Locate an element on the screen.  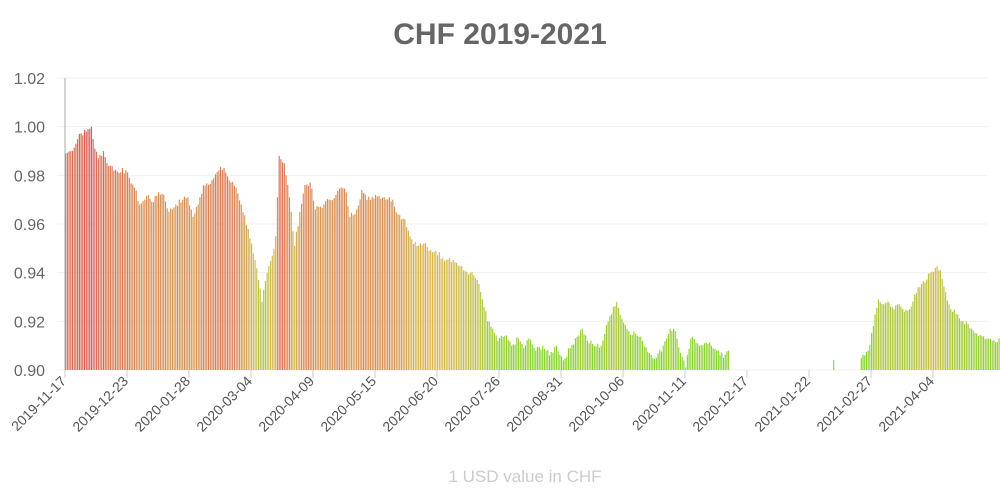
x-tick-label: 2020-01-28 is located at coordinates (162, 404).